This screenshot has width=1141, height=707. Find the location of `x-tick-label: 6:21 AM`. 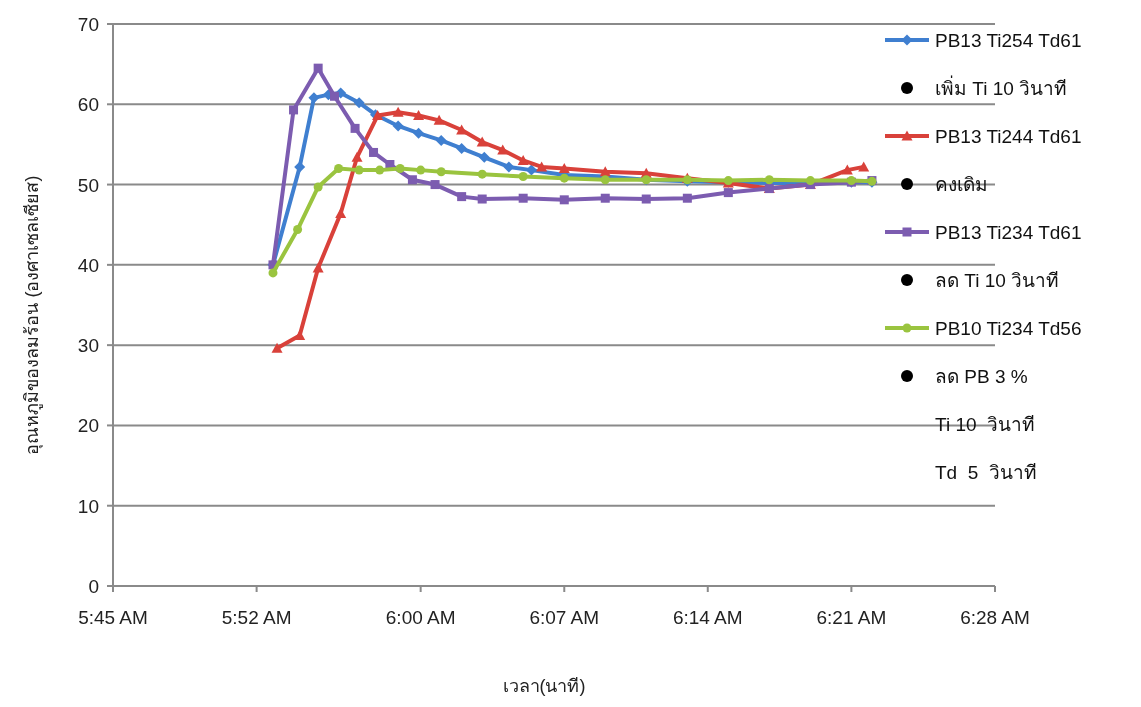

x-tick-label: 6:21 AM is located at coordinates (851, 617).